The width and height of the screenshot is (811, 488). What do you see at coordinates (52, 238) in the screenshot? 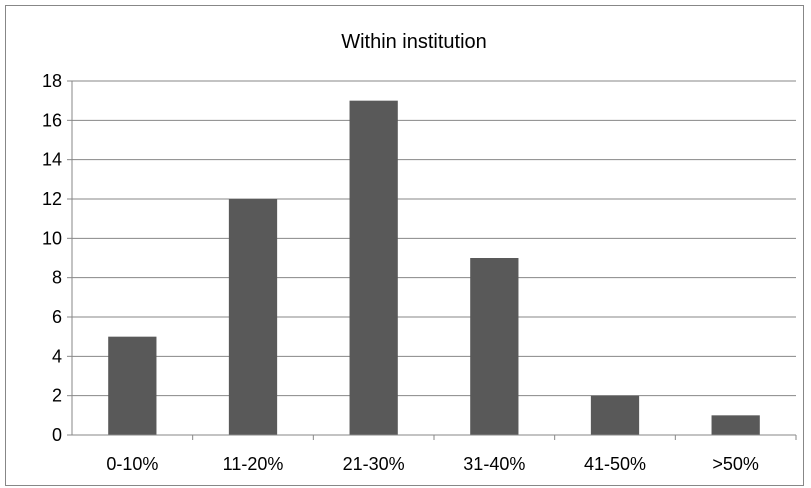
I see `y-tick-label: 10` at bounding box center [52, 238].